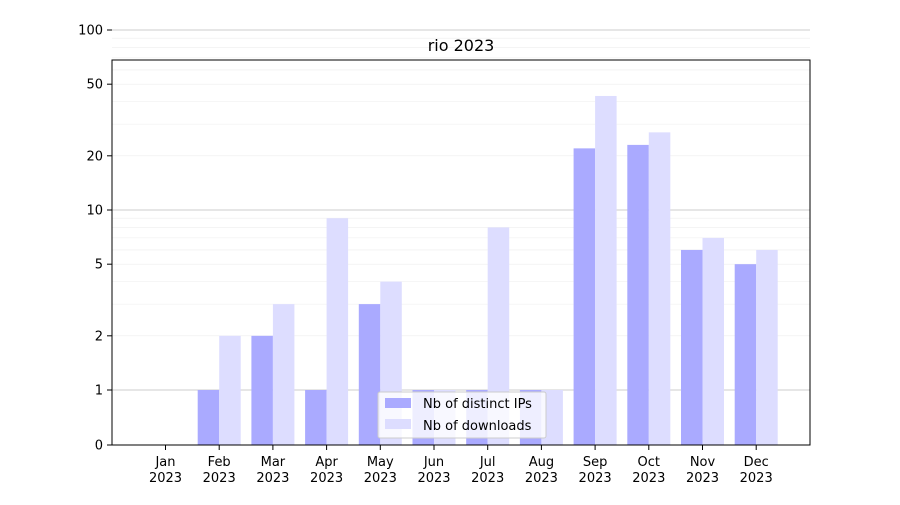 The height and width of the screenshot is (505, 900). What do you see at coordinates (272, 470) in the screenshot?
I see `x-tick-label: Mar 2023` at bounding box center [272, 470].